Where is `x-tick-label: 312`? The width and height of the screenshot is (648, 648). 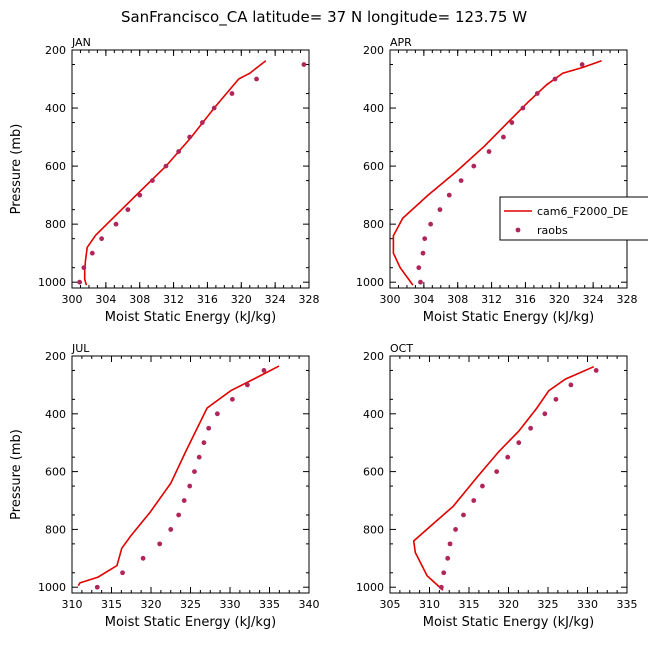 x-tick-label: 312 is located at coordinates (173, 299).